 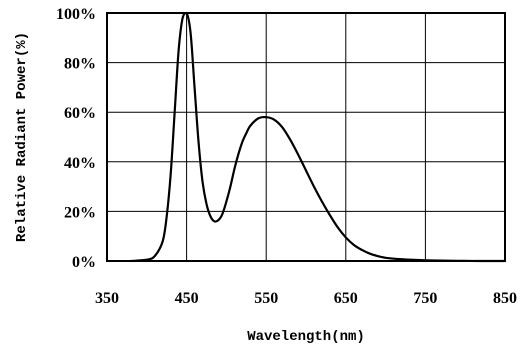 What do you see at coordinates (80, 212) in the screenshot?
I see `y-tick-label: 20%` at bounding box center [80, 212].